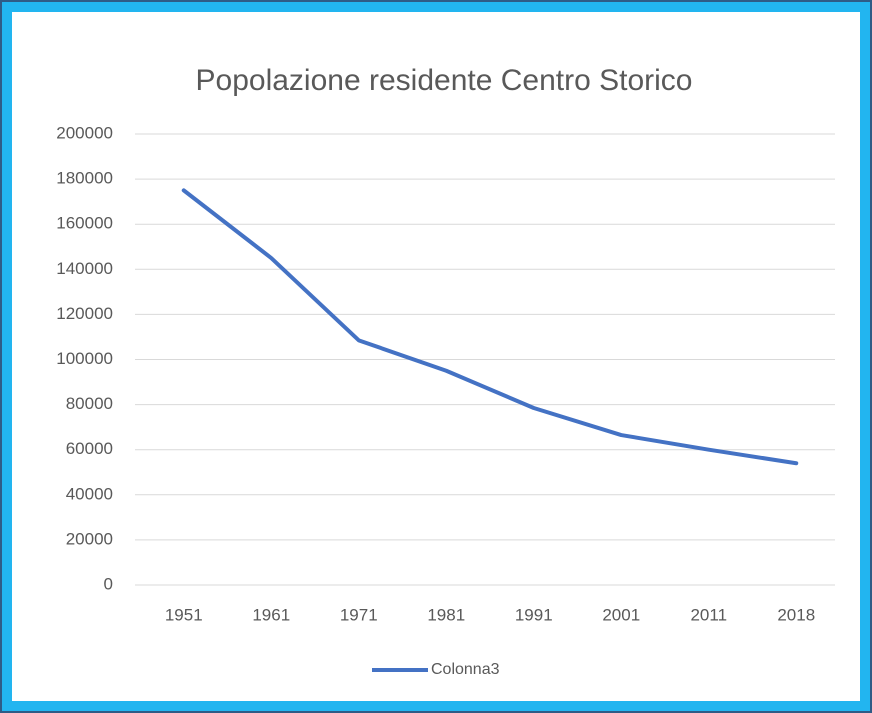  What do you see at coordinates (621, 614) in the screenshot?
I see `x-tick-label: 2001` at bounding box center [621, 614].